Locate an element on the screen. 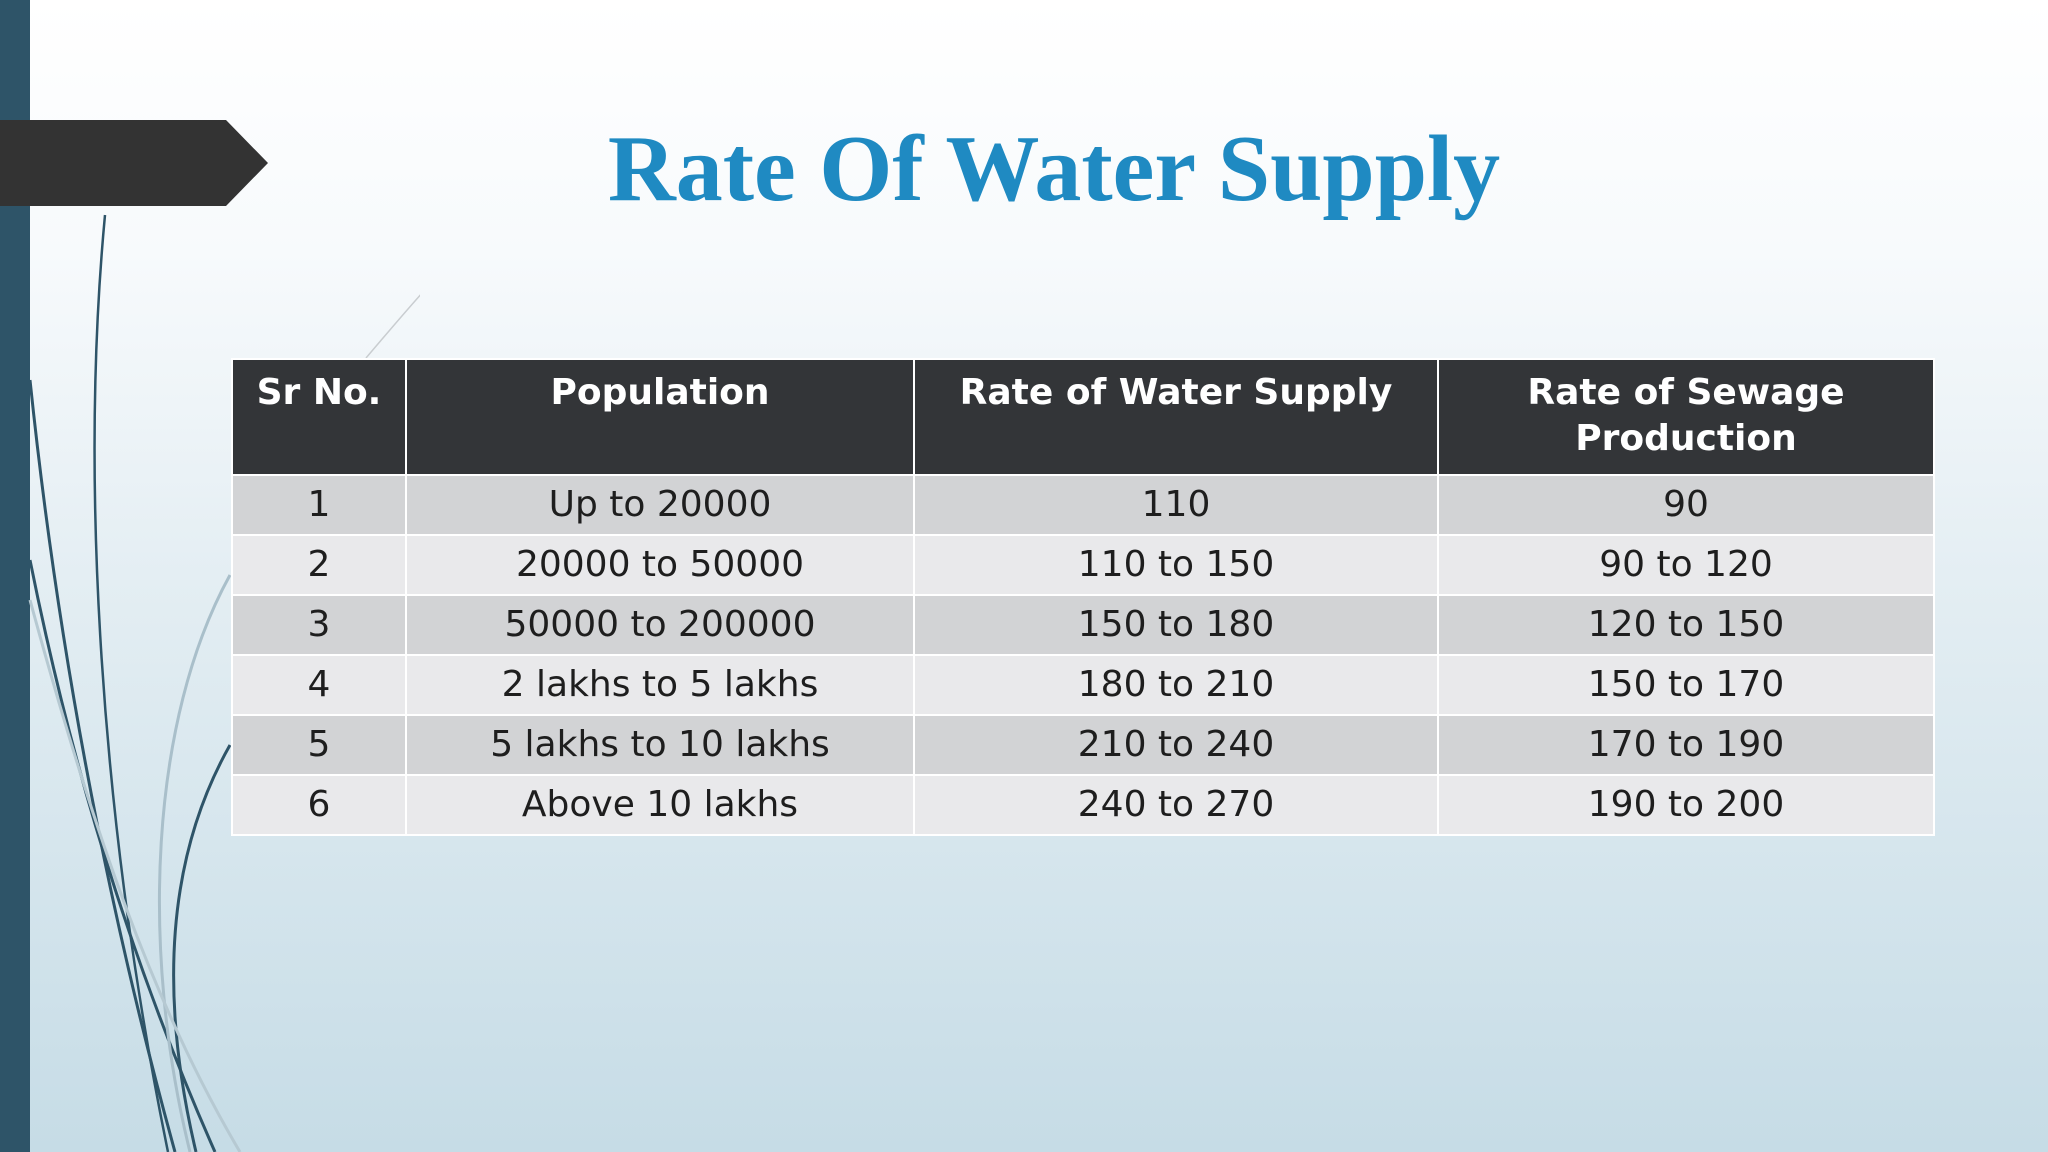 This screenshot has width=2048, height=1152. cell-population: Up to 20000 is located at coordinates (660, 505).